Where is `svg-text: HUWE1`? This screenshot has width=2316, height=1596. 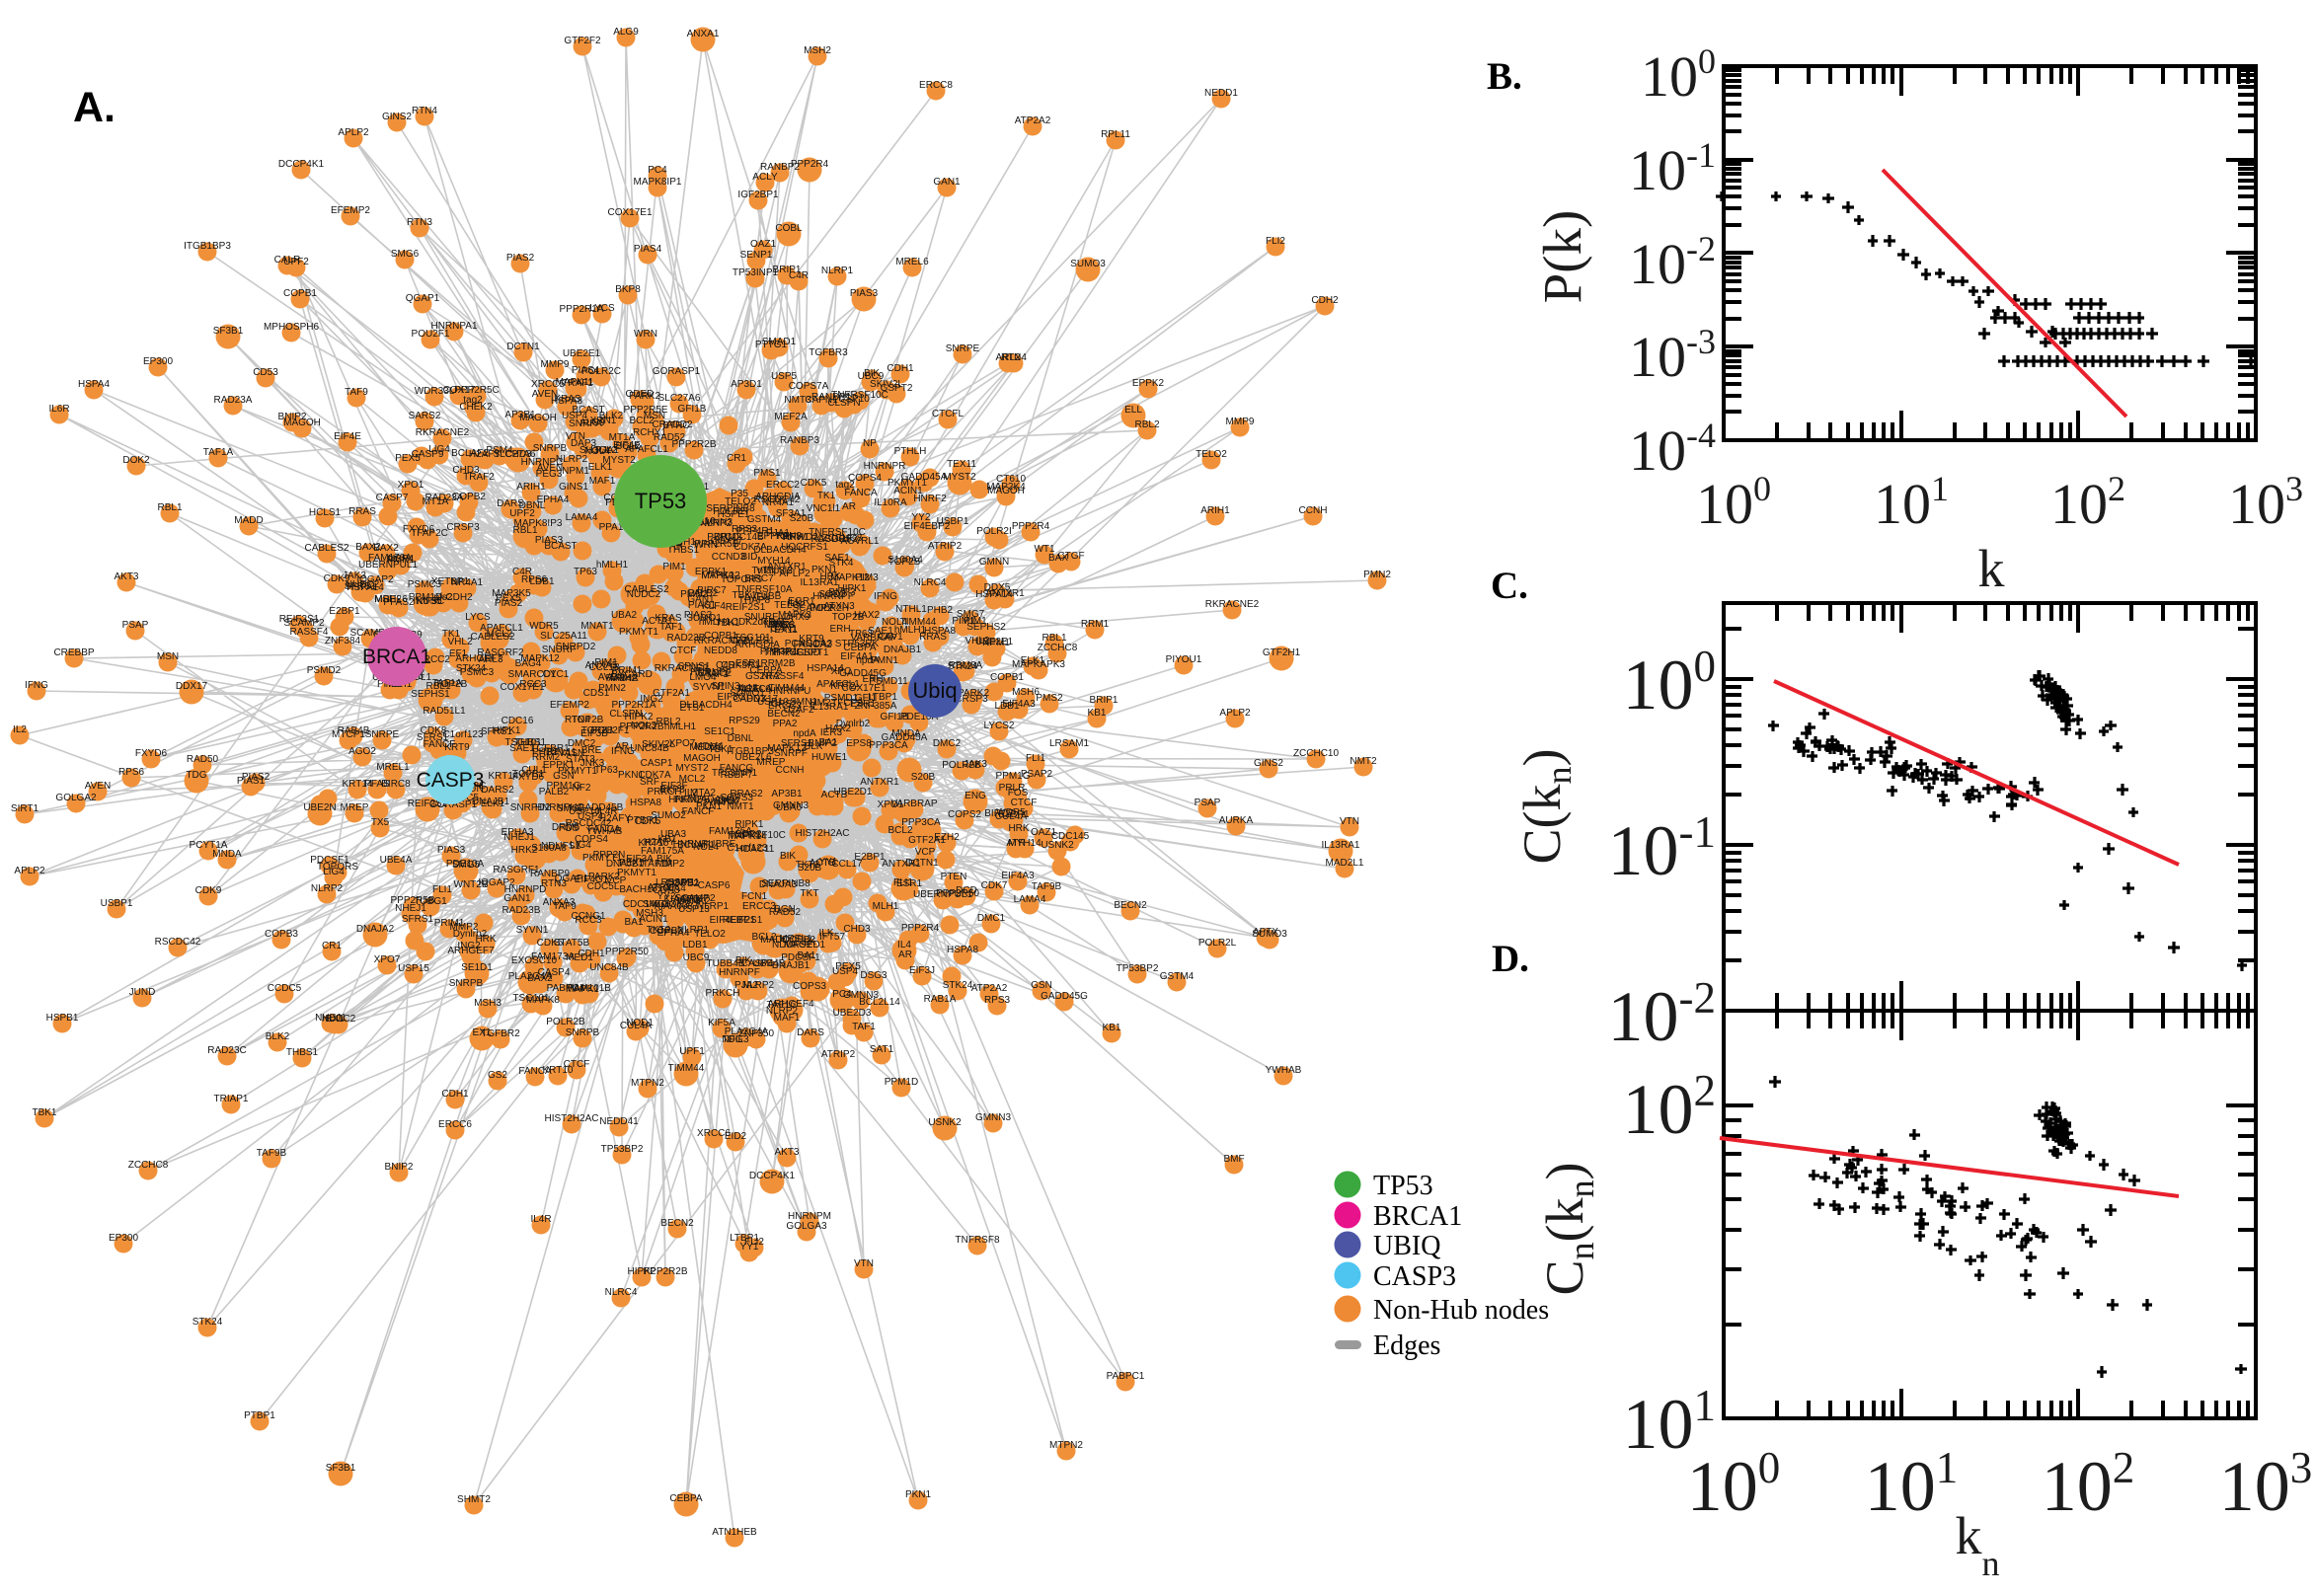 svg-text: HUWE1 is located at coordinates (829, 757).